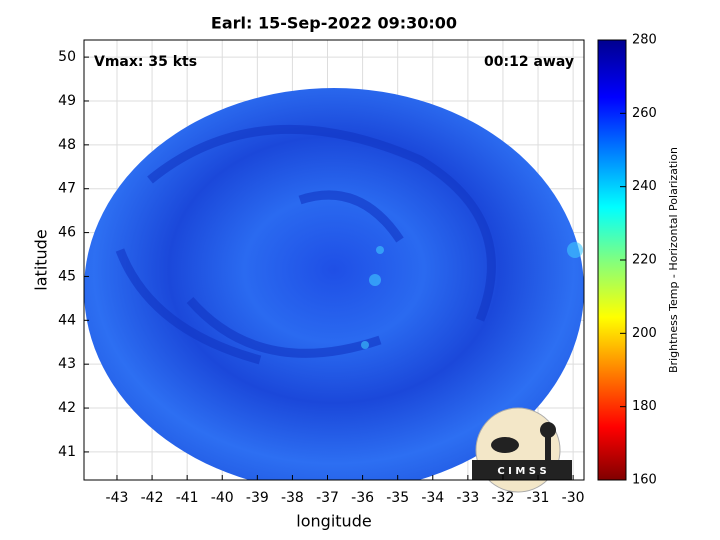 This screenshot has height=540, width=720. Describe the element at coordinates (67, 101) in the screenshot. I see `y-tick-label: 49` at that location.